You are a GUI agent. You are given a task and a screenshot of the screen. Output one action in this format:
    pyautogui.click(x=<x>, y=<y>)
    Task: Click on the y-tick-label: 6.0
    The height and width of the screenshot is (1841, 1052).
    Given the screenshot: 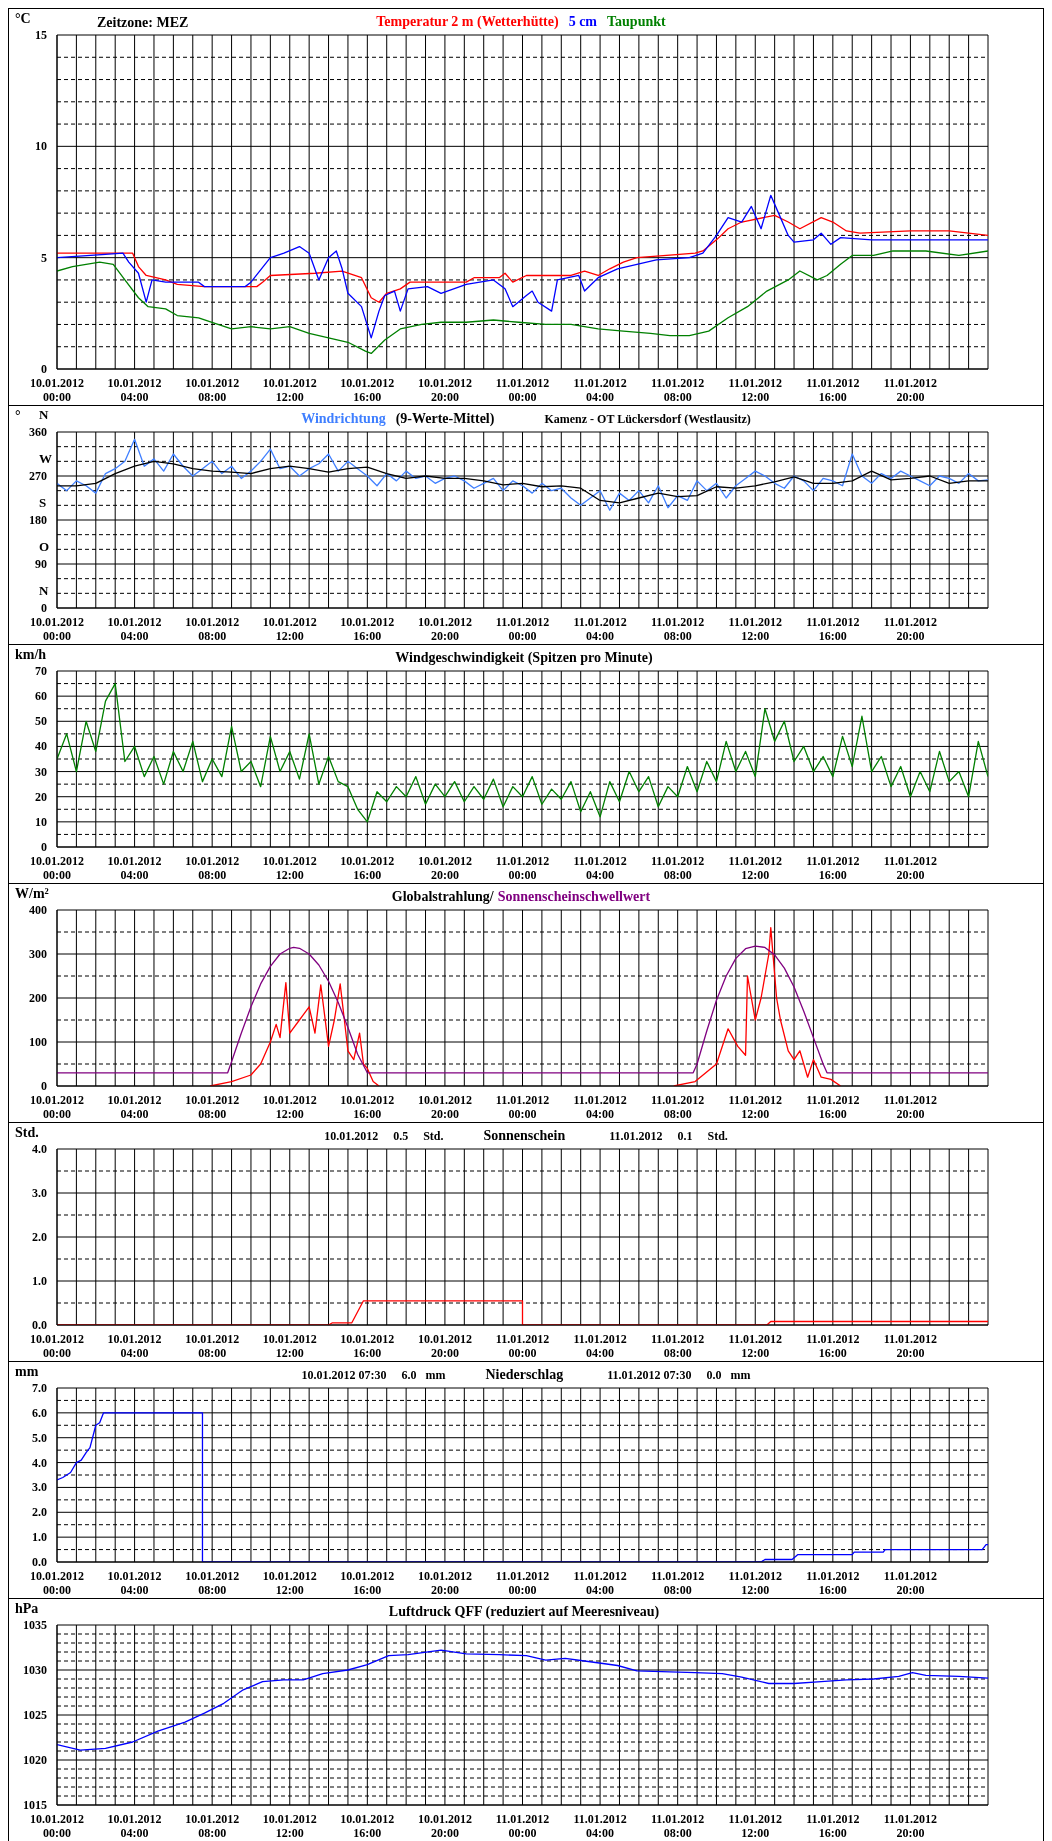 What is the action you would take?
    pyautogui.click(x=39, y=1412)
    